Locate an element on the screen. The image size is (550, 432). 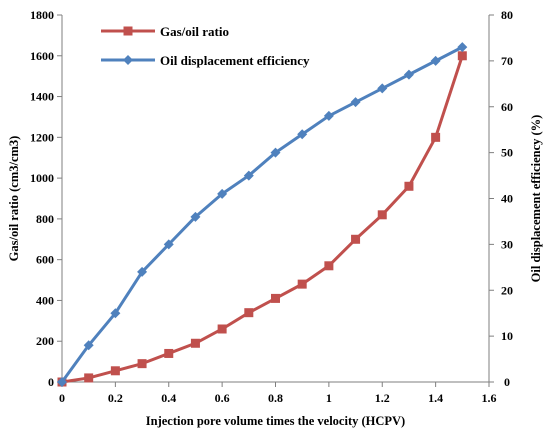
right-y-tick-label: 30 is located at coordinates (507, 244).